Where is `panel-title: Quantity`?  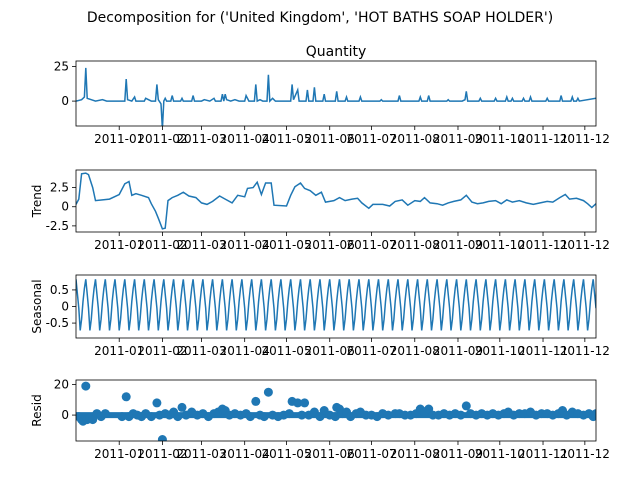 panel-title: Quantity is located at coordinates (336, 52).